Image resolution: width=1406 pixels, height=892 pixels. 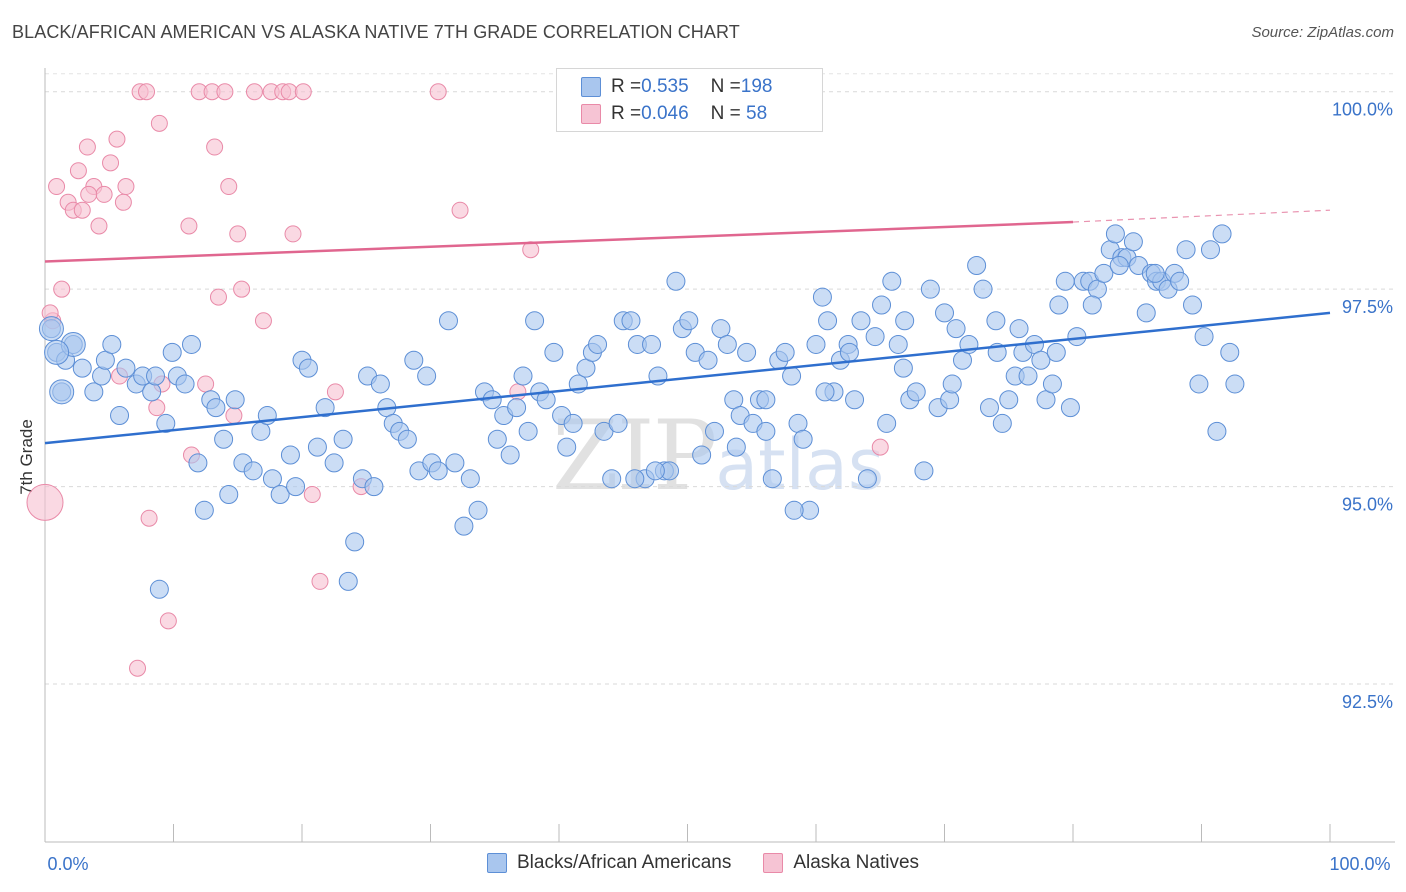 I want to click on alaska-point-large, so click(x=45, y=502).